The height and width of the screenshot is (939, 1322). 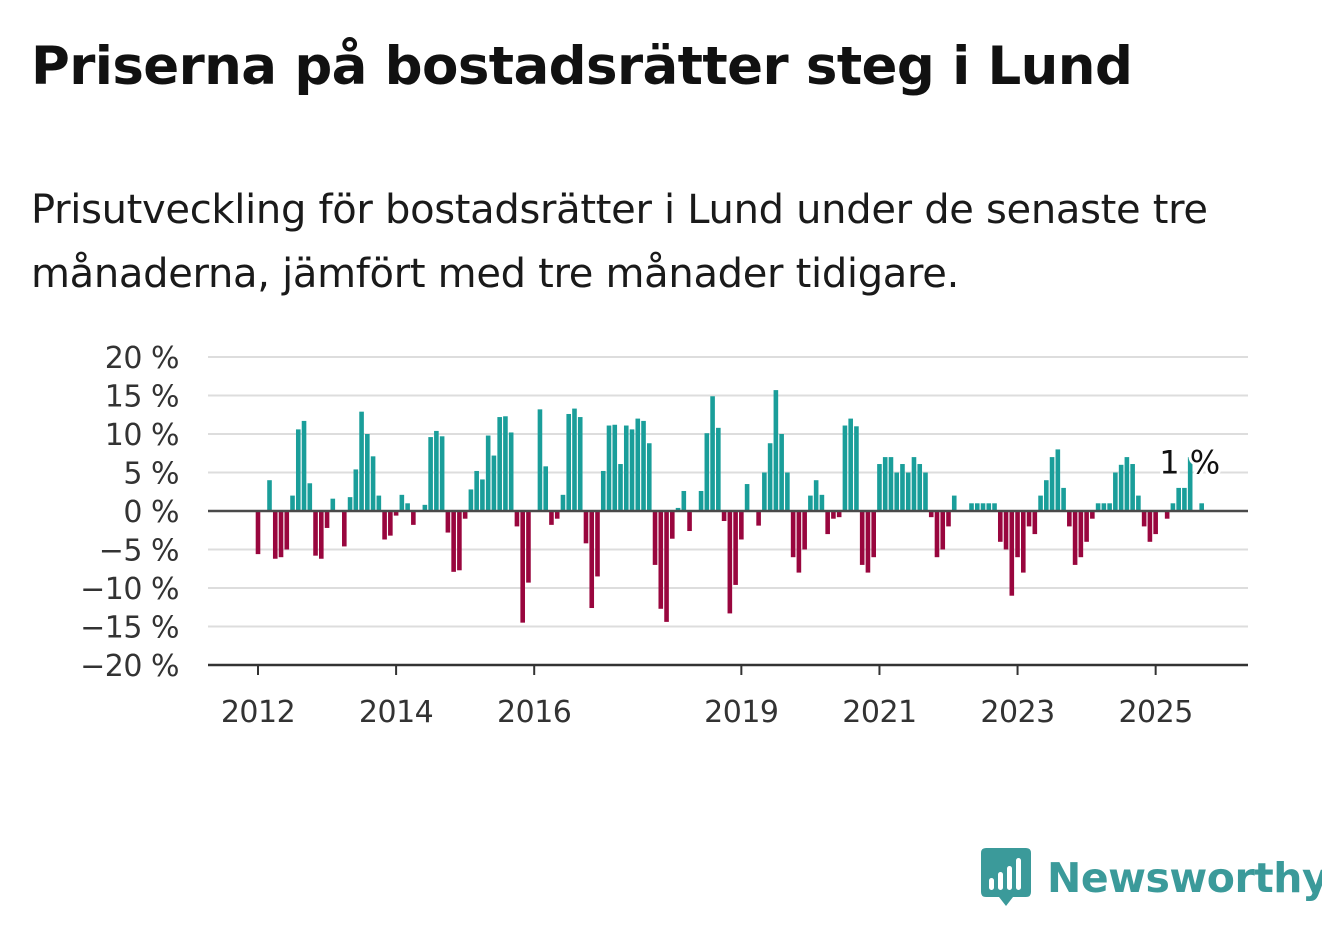 I want to click on y-tick-label: −10 %, so click(x=129, y=589).